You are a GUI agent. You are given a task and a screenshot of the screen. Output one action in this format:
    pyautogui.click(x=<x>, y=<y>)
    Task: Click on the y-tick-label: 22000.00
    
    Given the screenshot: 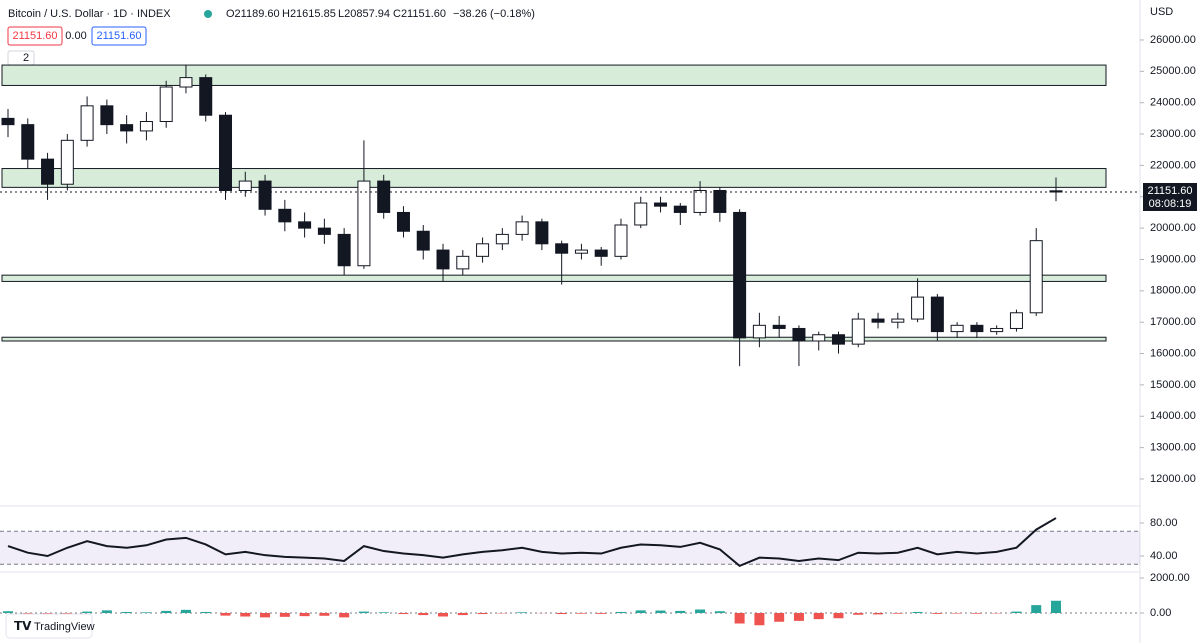 What is the action you would take?
    pyautogui.click(x=1173, y=165)
    